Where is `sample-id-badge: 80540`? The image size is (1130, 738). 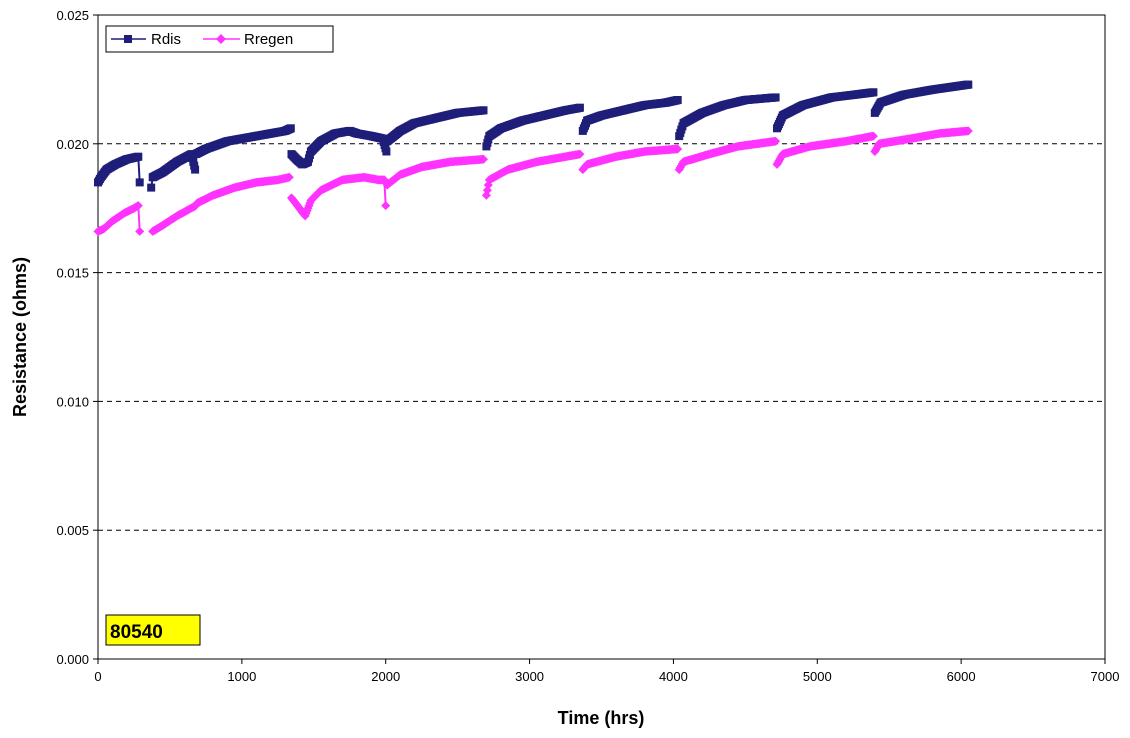 sample-id-badge: 80540 is located at coordinates (153, 630).